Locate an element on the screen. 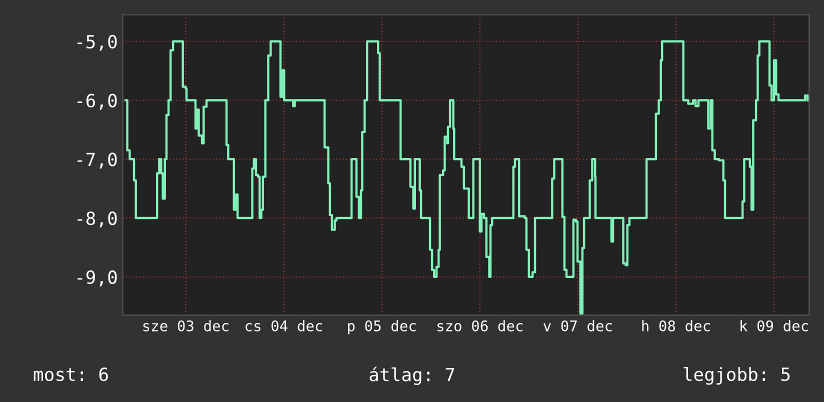 This screenshot has width=824, height=402. y-tick-label: -6,0 is located at coordinates (97, 102).